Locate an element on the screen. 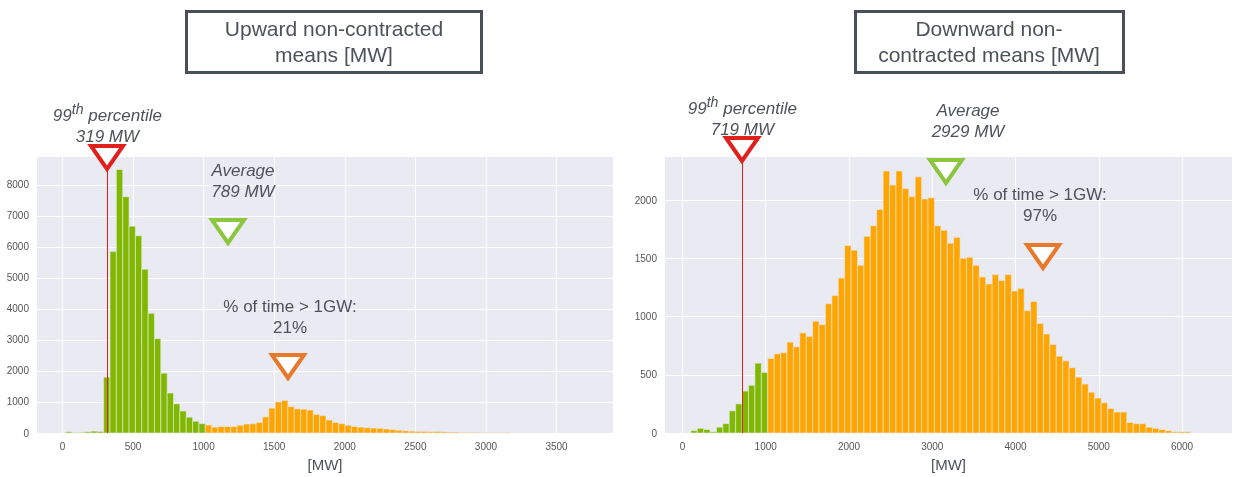 Image resolution: width=1236 pixels, height=477 pixels. annotation: % of time > 1GW: 21% is located at coordinates (290, 317).